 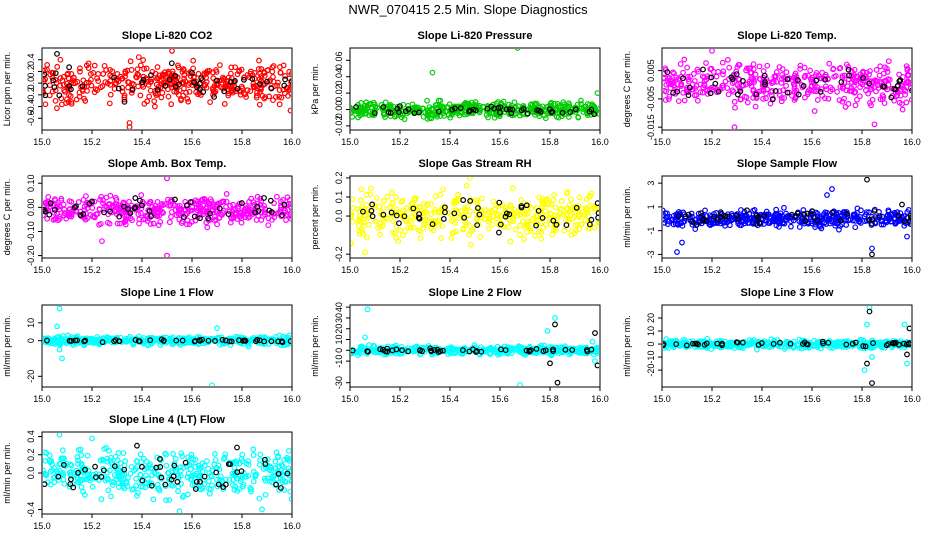 I want to click on point-layer, so click(x=167, y=346).